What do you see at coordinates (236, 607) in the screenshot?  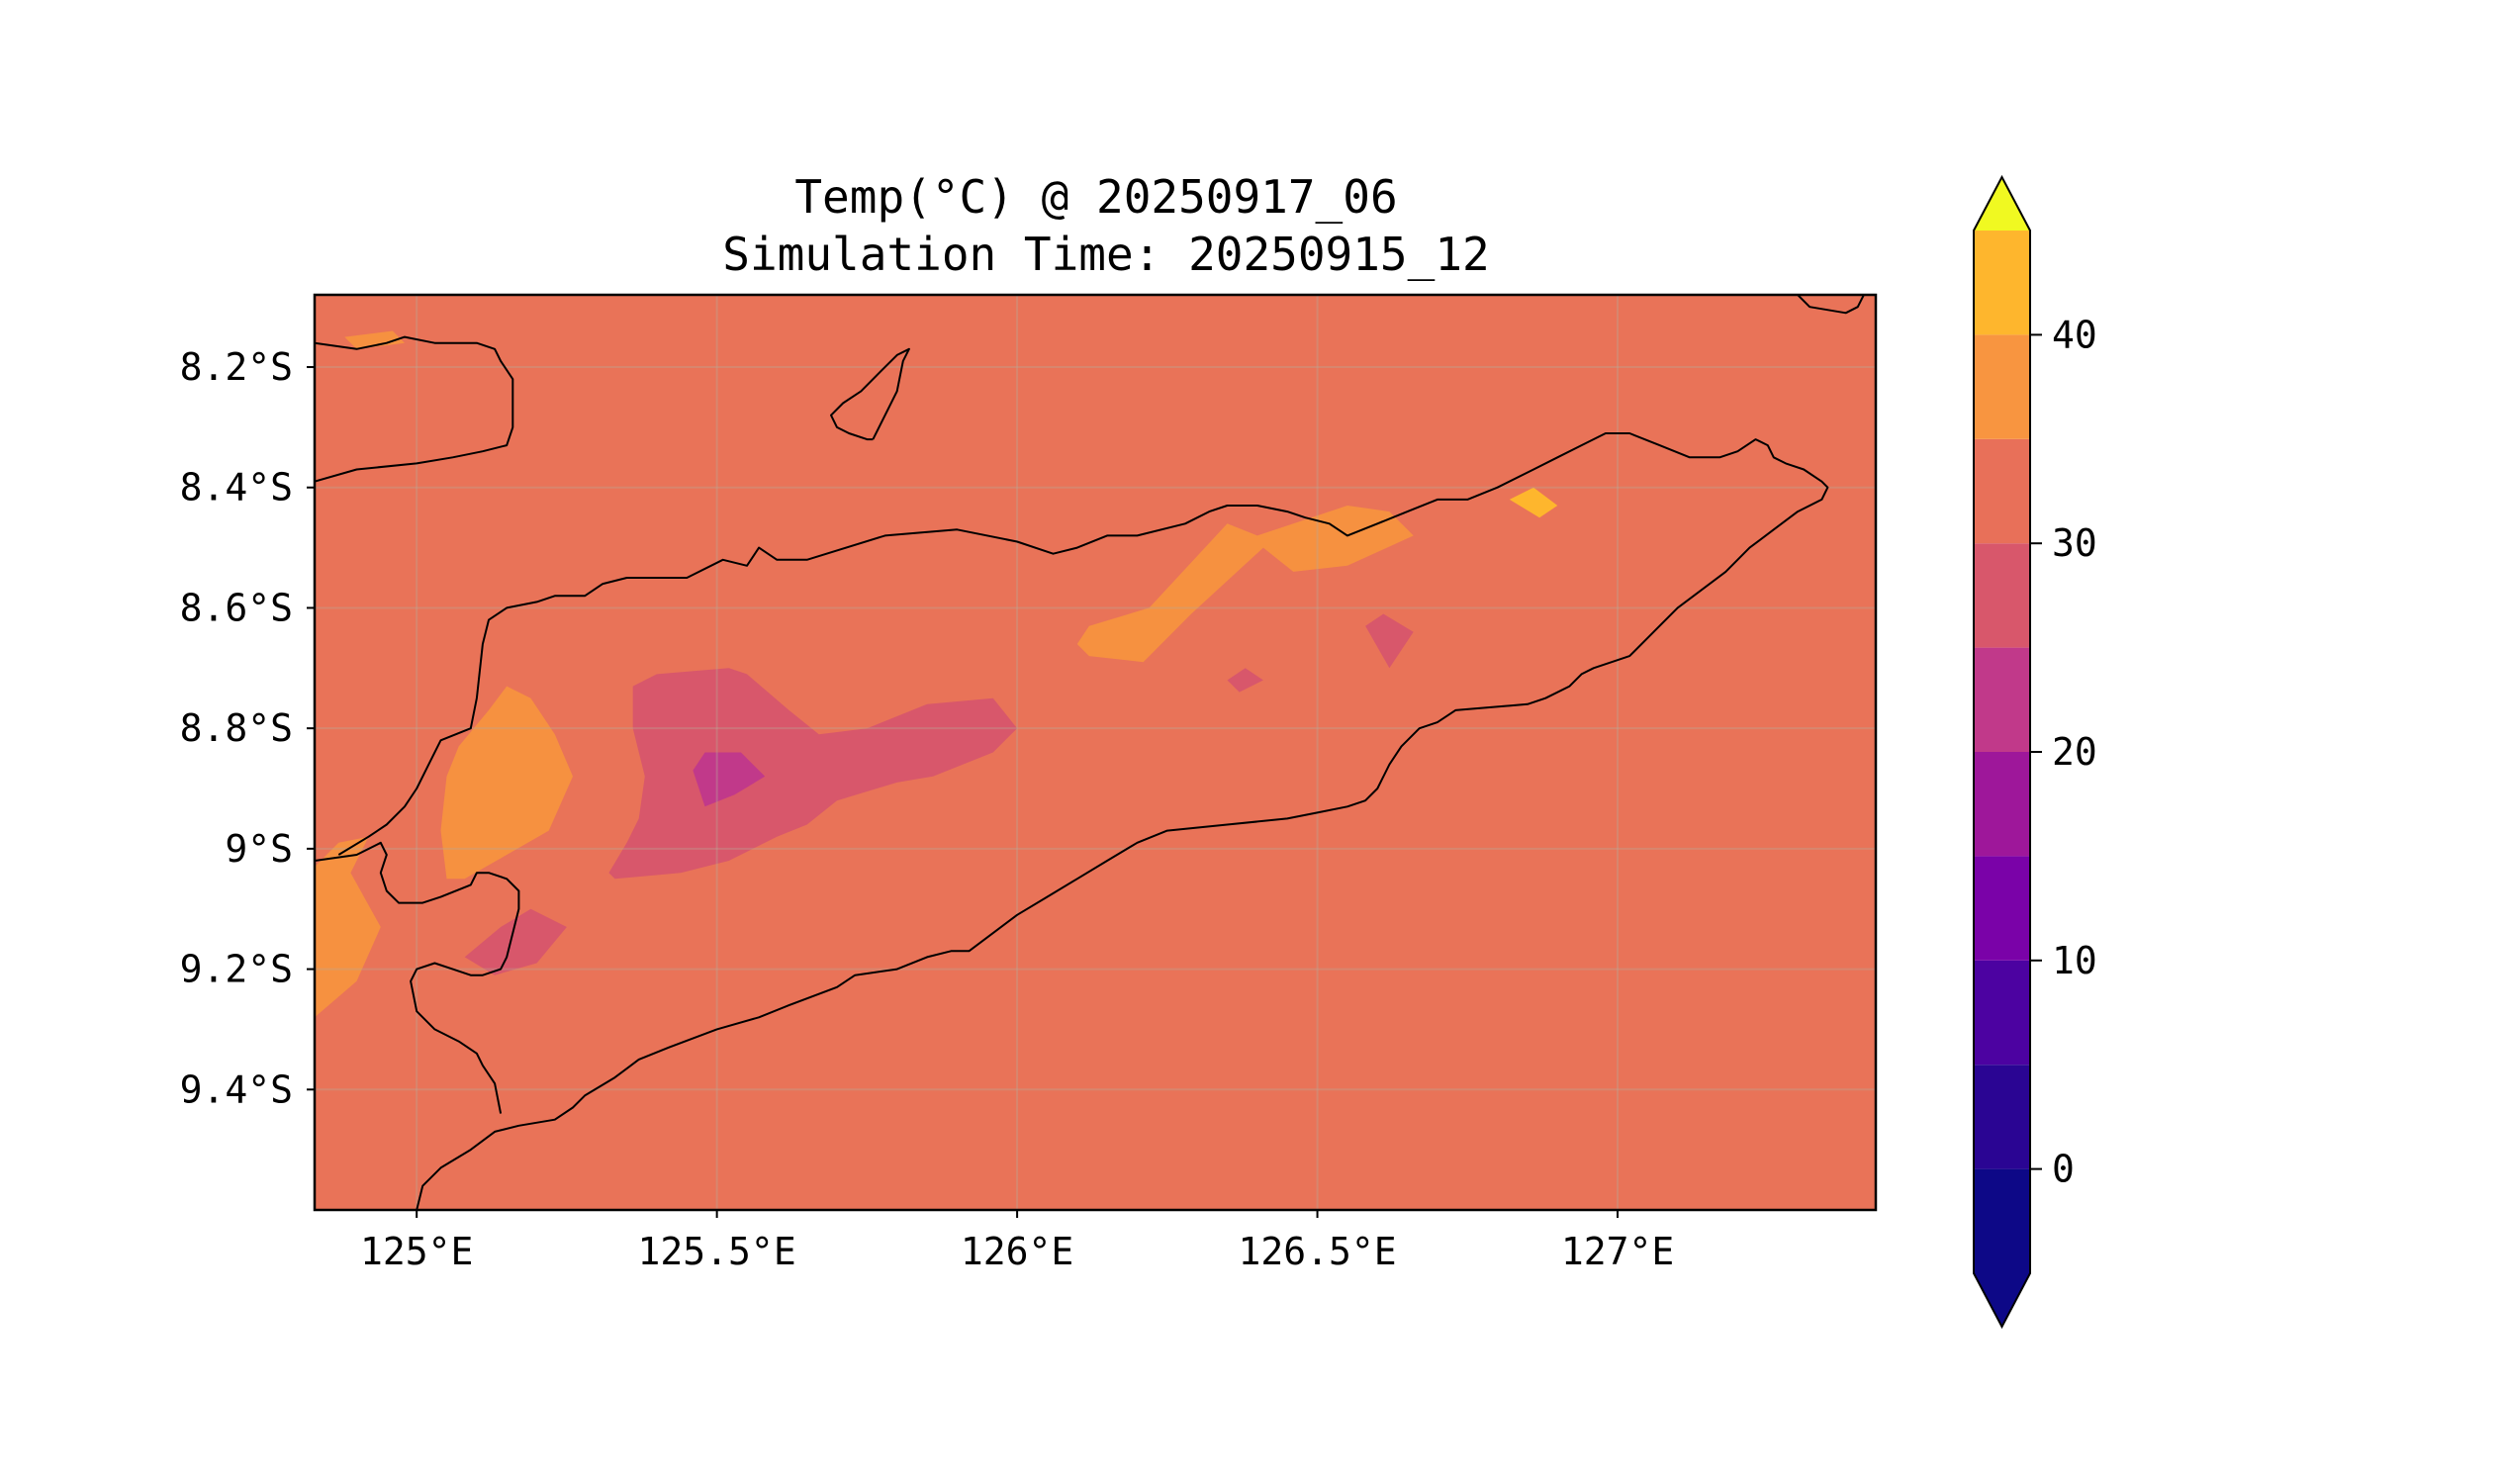 I see `y-tick-label: 8.6°S` at bounding box center [236, 607].